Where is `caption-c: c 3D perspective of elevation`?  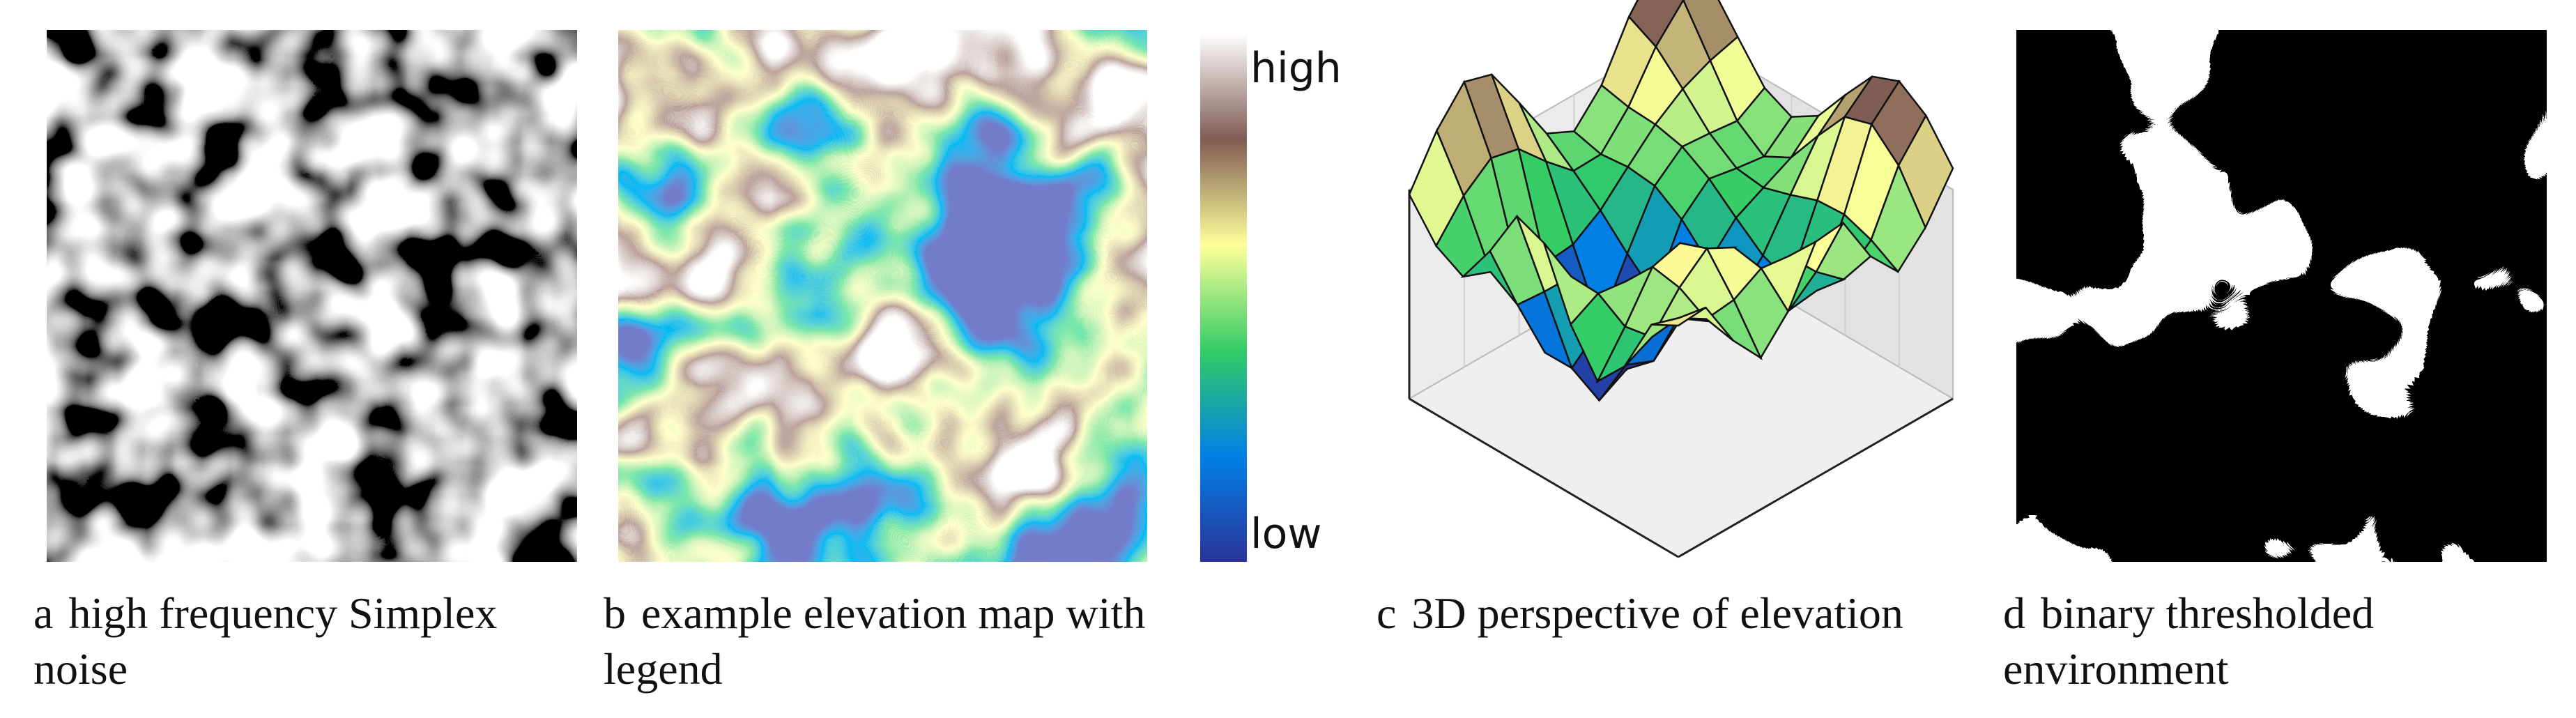 caption-c: c 3D perspective of elevation is located at coordinates (1691, 614).